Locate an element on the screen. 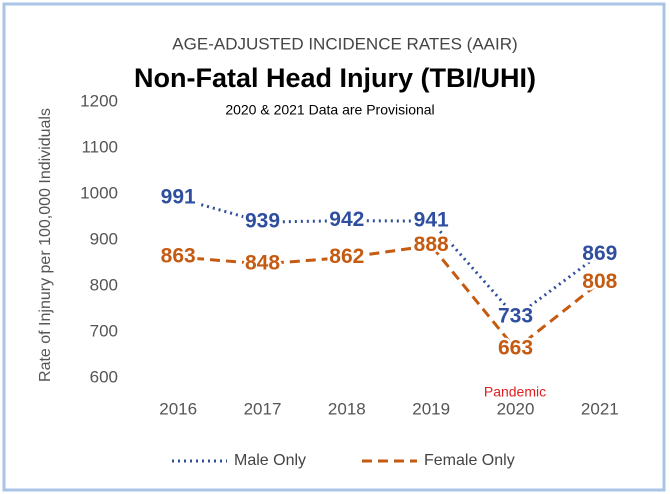 This screenshot has height=494, width=670. data-label: 733 is located at coordinates (515, 315).